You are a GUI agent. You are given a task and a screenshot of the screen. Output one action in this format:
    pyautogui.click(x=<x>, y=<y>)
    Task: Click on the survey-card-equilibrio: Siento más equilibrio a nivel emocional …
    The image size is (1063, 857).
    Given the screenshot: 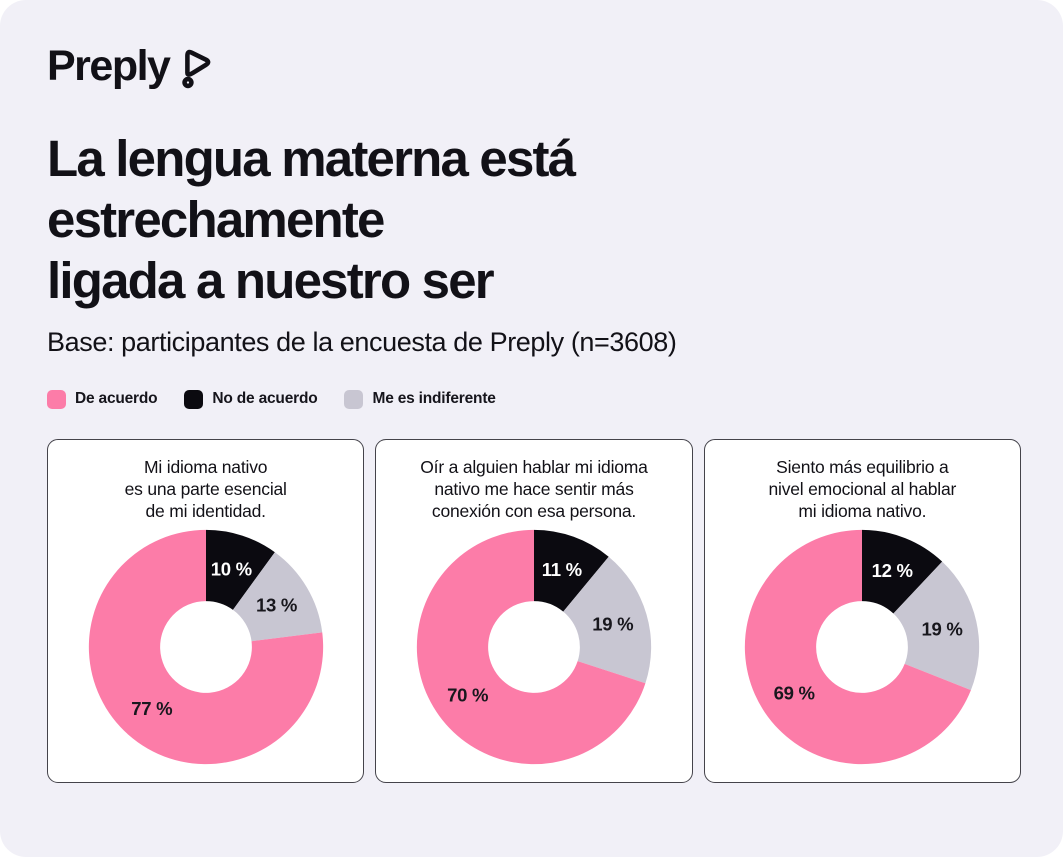 What is the action you would take?
    pyautogui.click(x=862, y=610)
    